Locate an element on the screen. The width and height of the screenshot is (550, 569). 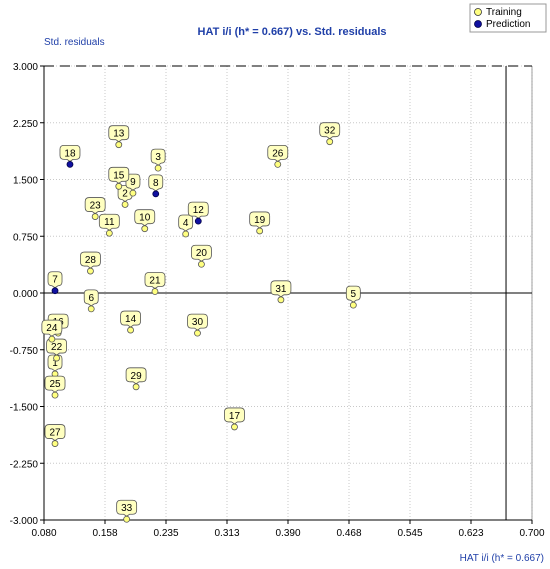
point-label: 27 is located at coordinates (55, 433).